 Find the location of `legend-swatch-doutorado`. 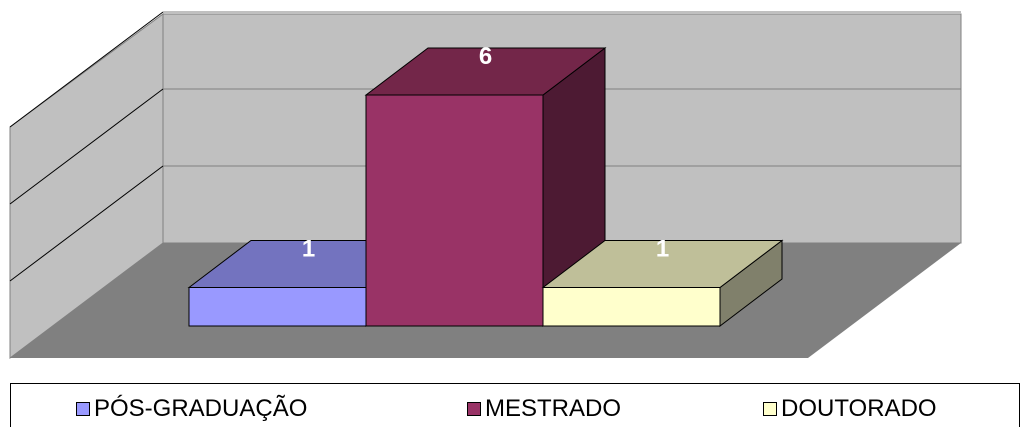

legend-swatch-doutorado is located at coordinates (770, 409).